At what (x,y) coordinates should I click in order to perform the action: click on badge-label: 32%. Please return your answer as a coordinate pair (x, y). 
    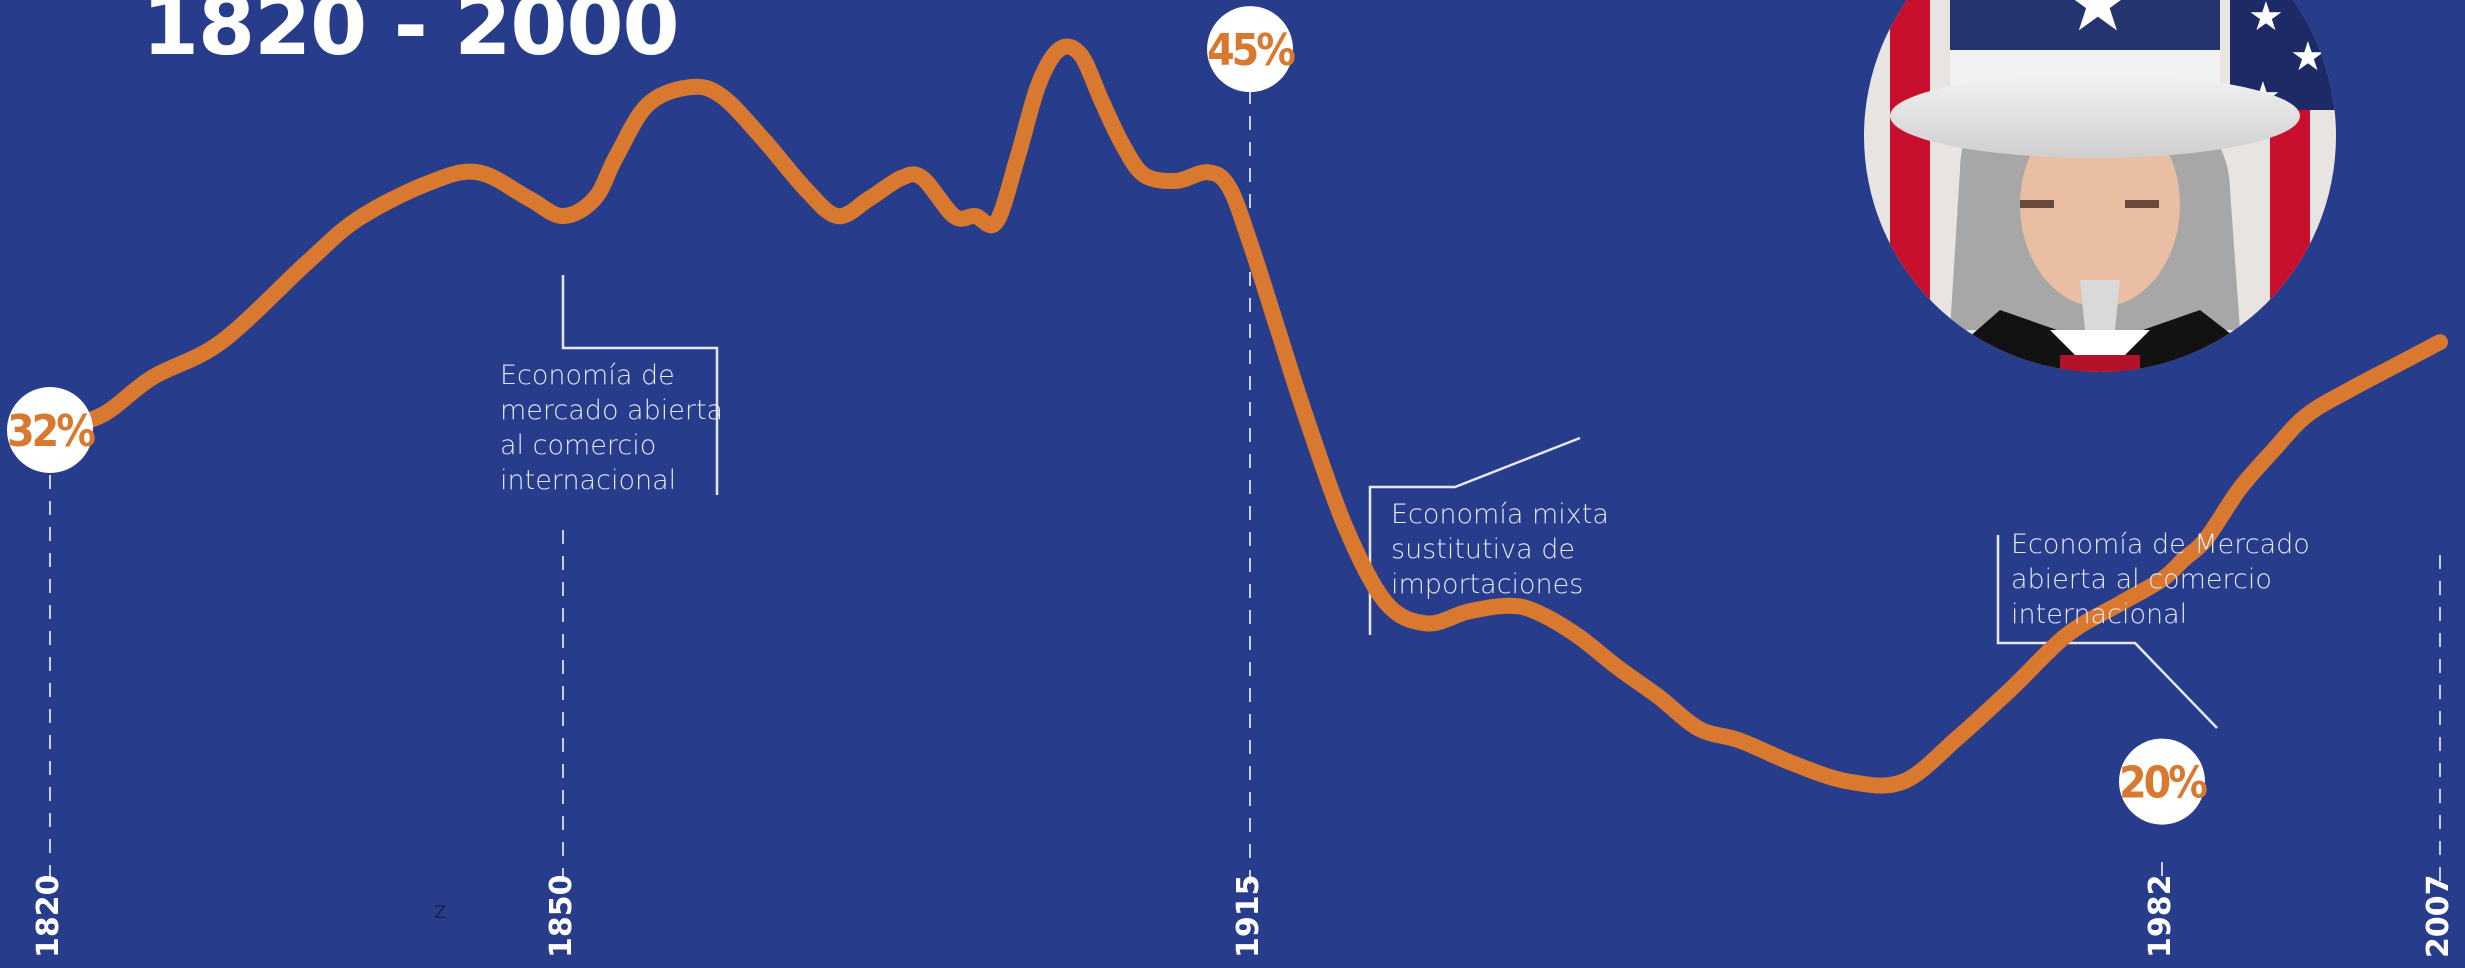
    Looking at the image, I should click on (51, 431).